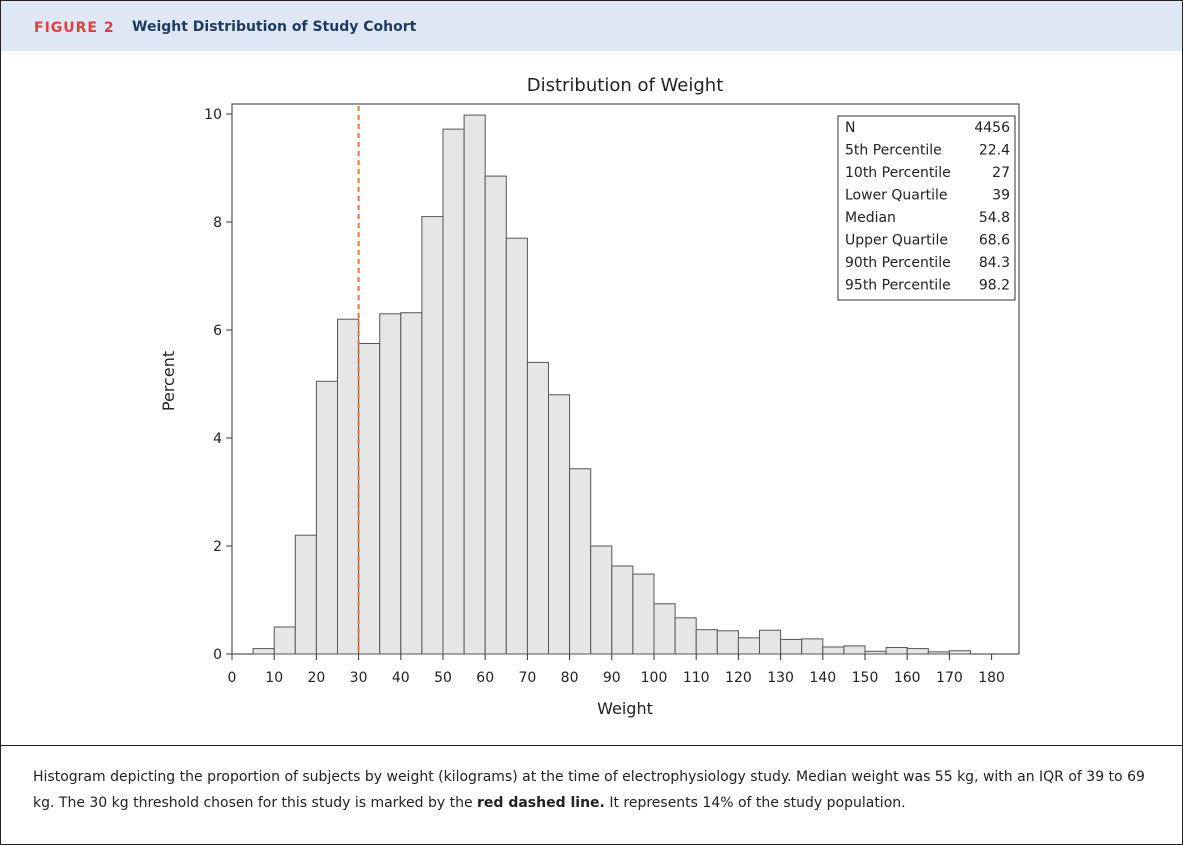 The height and width of the screenshot is (845, 1183). What do you see at coordinates (1001, 173) in the screenshot?
I see `stats-value: 27` at bounding box center [1001, 173].